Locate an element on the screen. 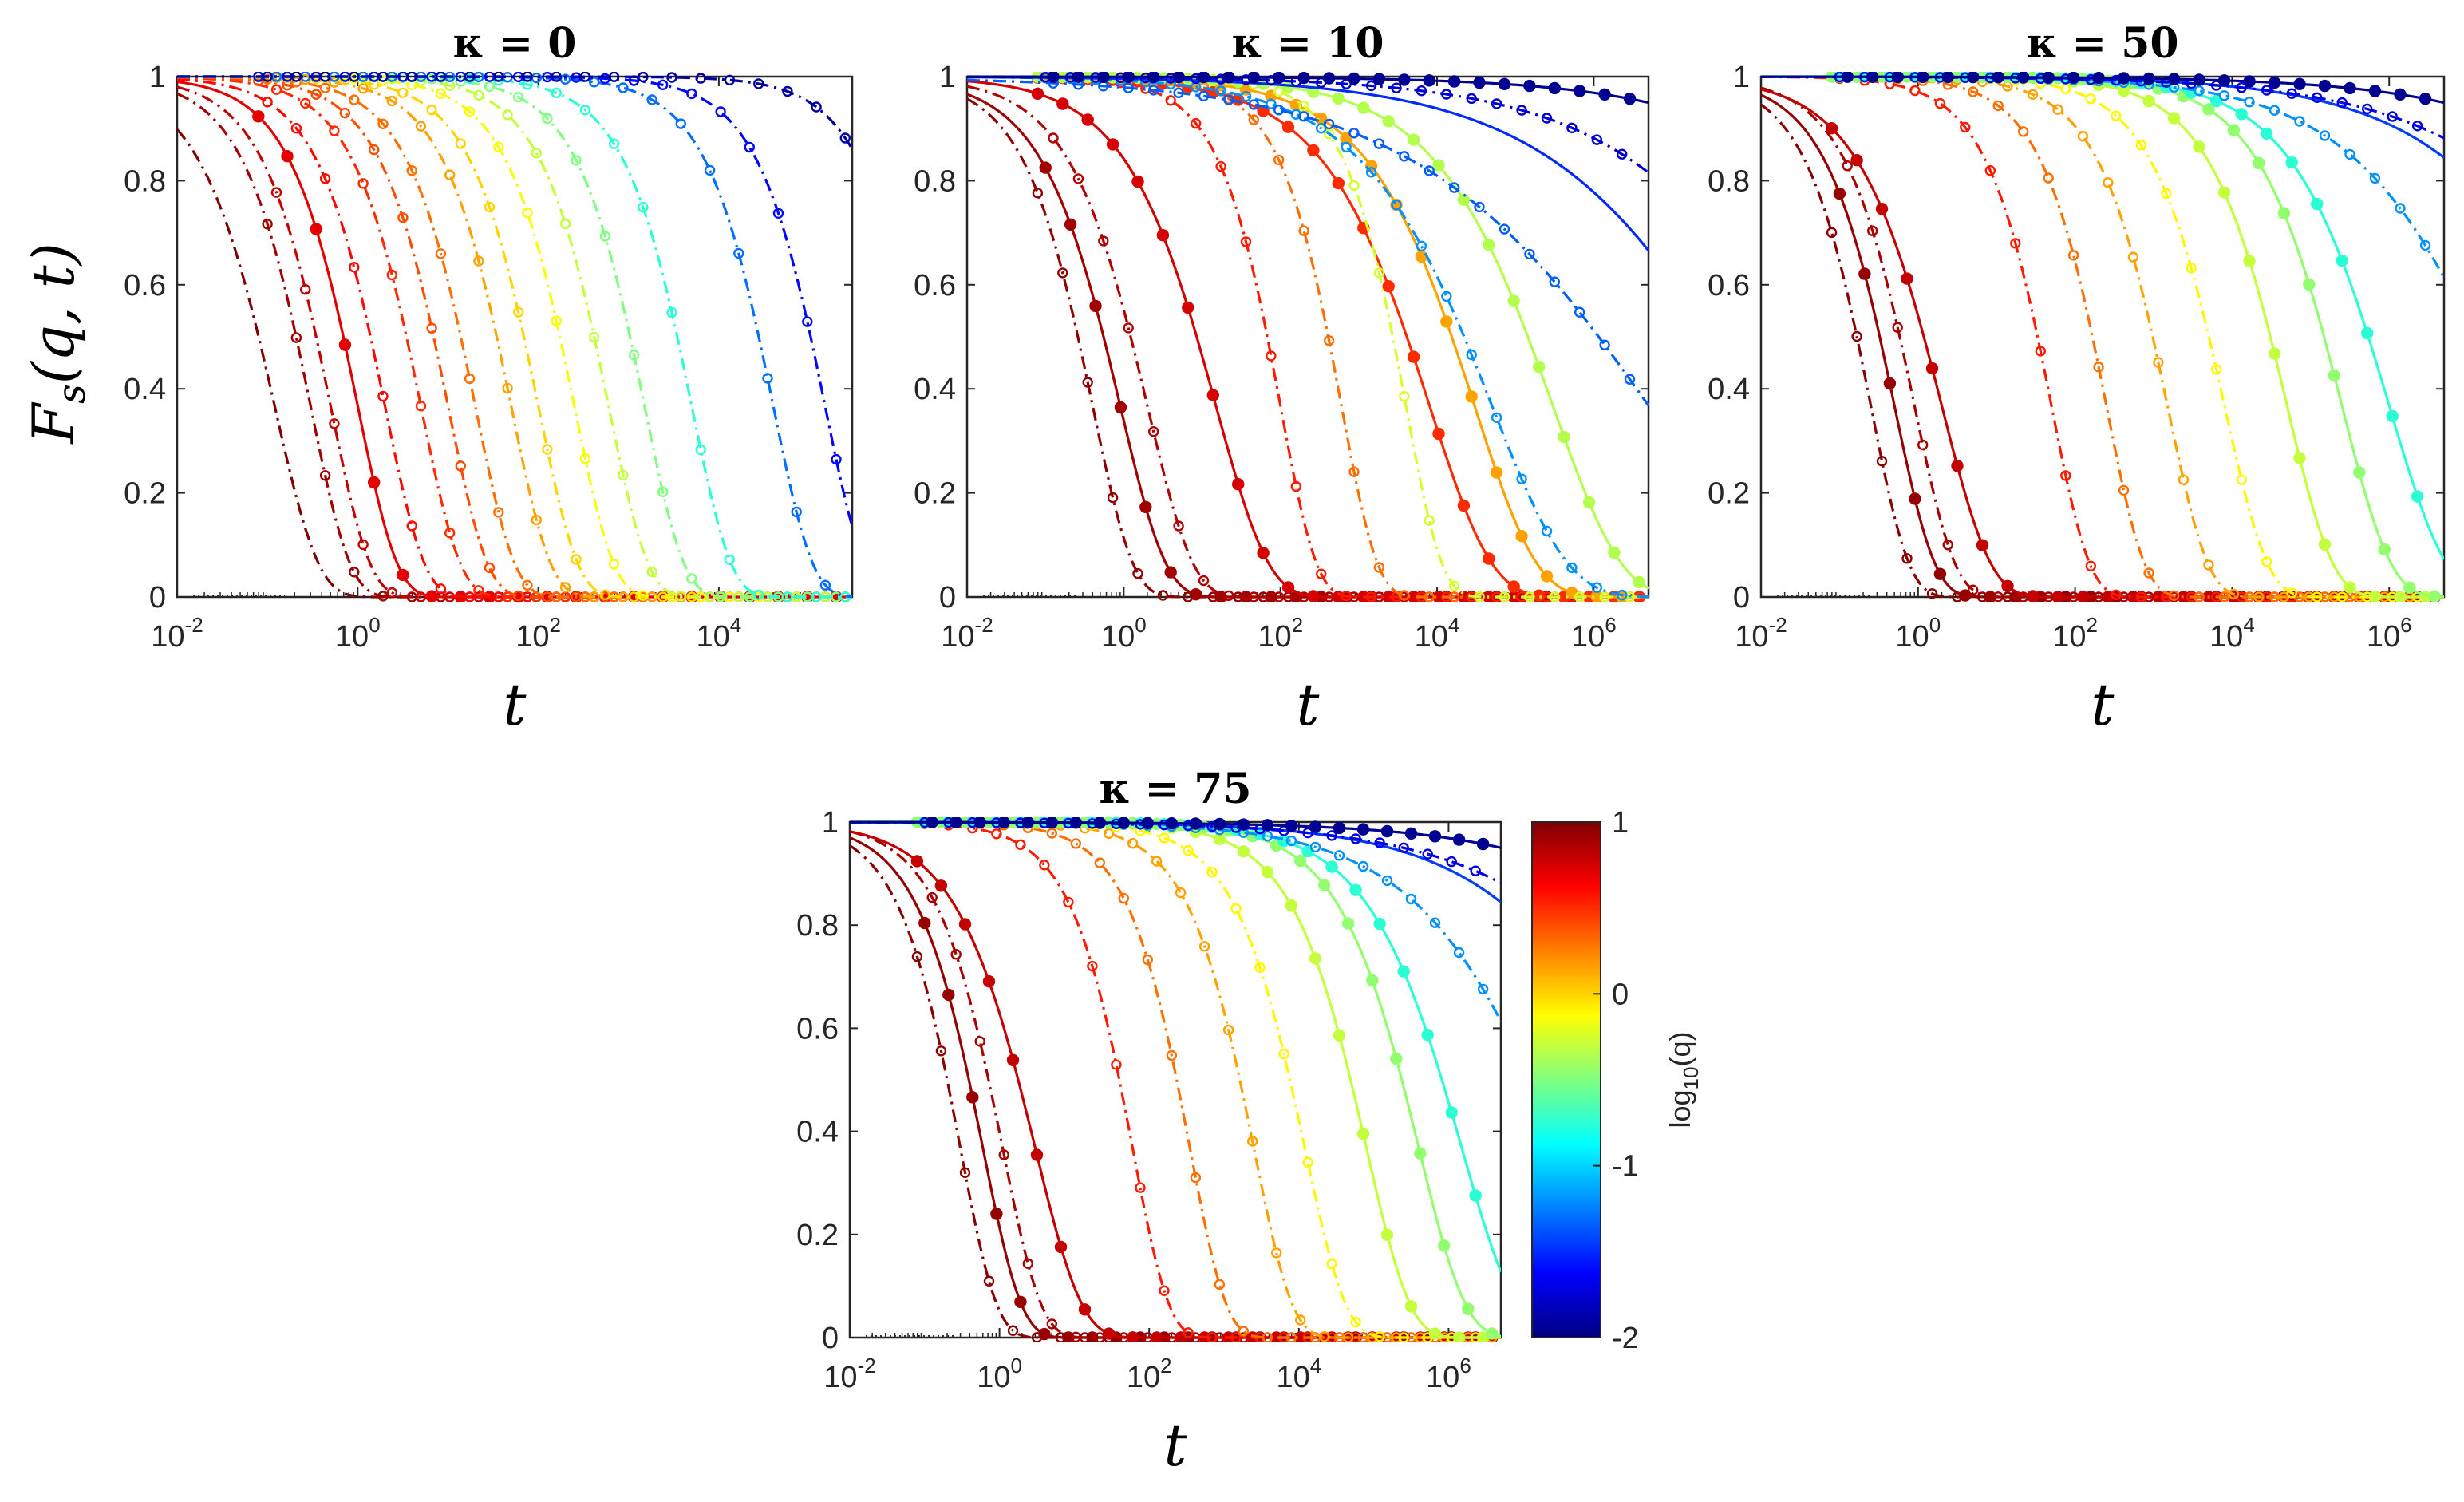  x-tick-label: 10² is located at coordinates (1280, 633).